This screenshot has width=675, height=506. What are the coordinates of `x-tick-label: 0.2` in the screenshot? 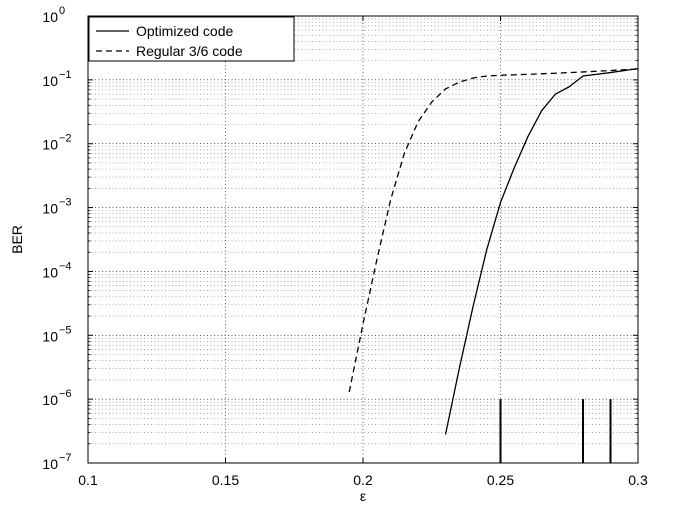 It's located at (363, 480).